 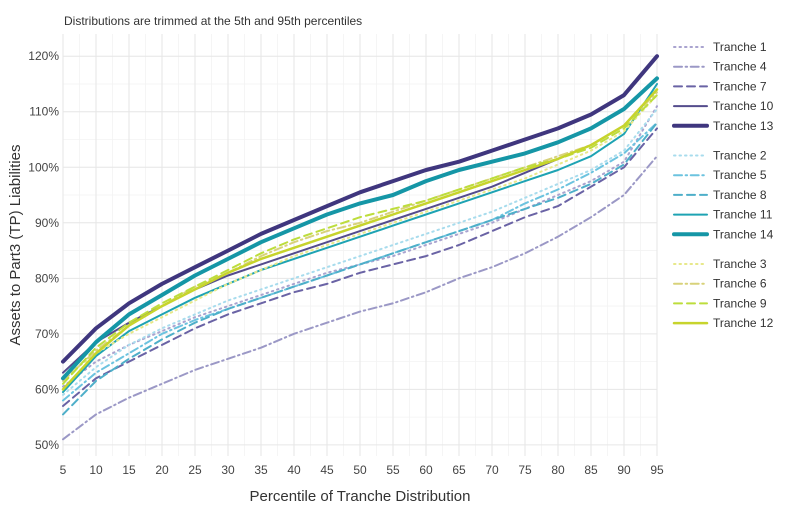 I want to click on x-tick-label: 65, so click(x=459, y=470).